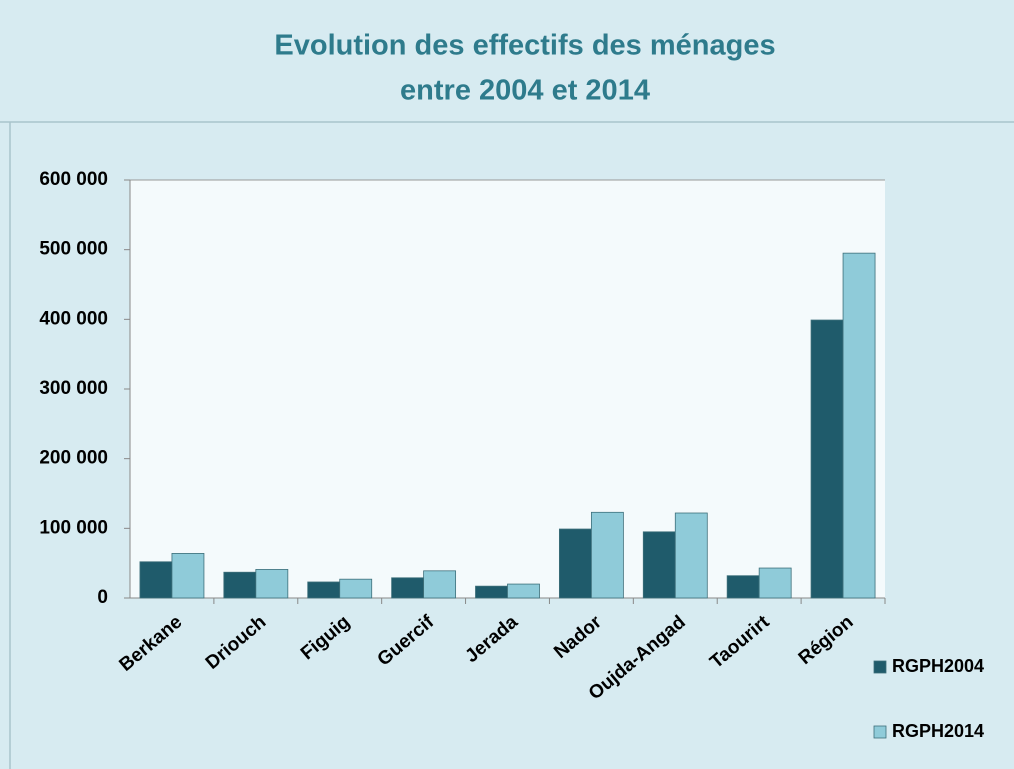  Describe the element at coordinates (73, 458) in the screenshot. I see `y-tick-label: 200 000` at that location.